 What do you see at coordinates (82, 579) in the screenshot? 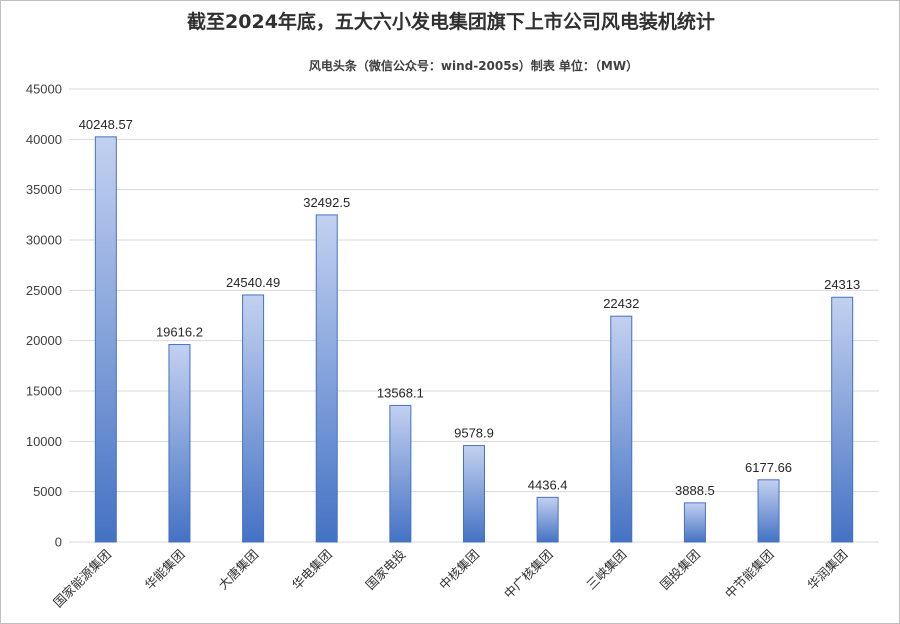
I see `x-category-label: 国家能源集团` at bounding box center [82, 579].